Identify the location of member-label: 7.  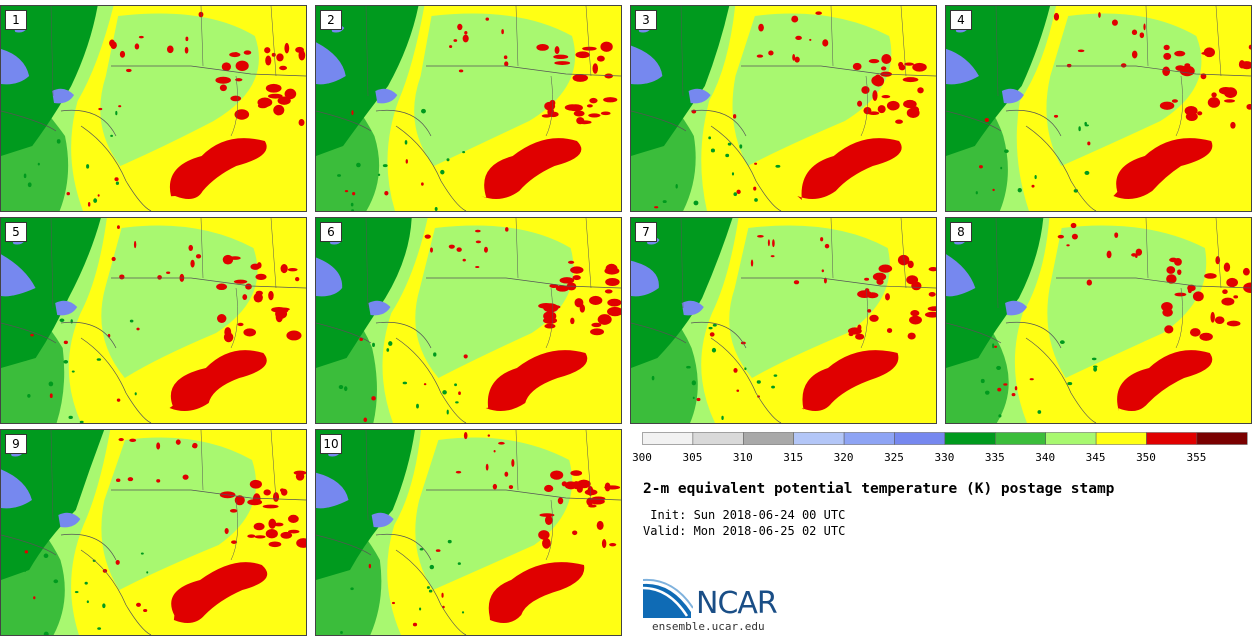
(646, 232).